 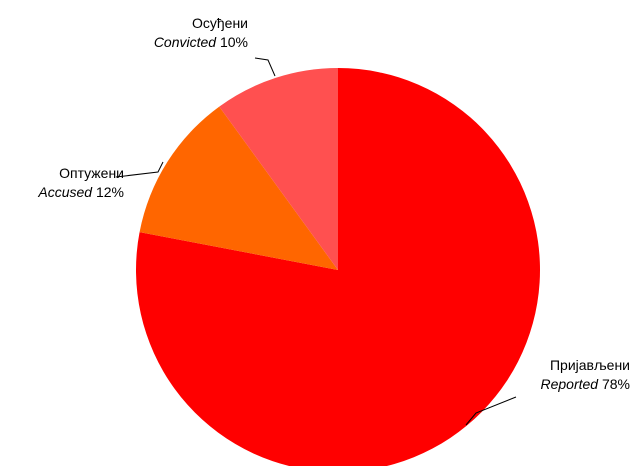 I want to click on leader-line-convicted, so click(x=265, y=67).